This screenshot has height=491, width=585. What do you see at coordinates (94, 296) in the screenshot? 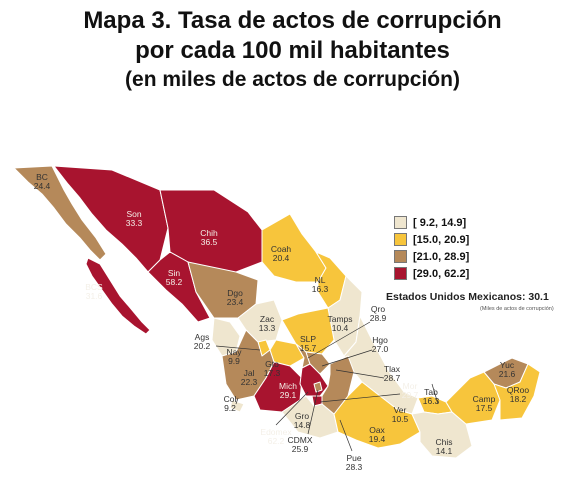
I see `state-value-label: 31.6` at bounding box center [94, 296].